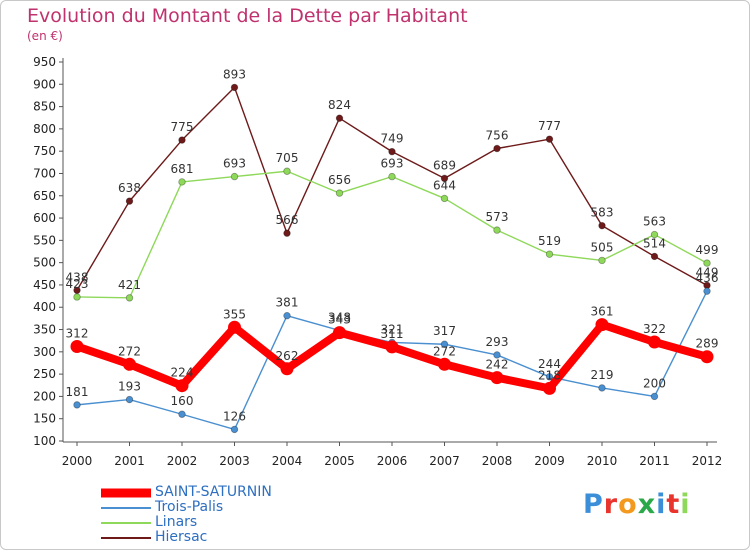 The width and height of the screenshot is (750, 550). Describe the element at coordinates (44, 441) in the screenshot. I see `y-tick-label: 100` at that location.